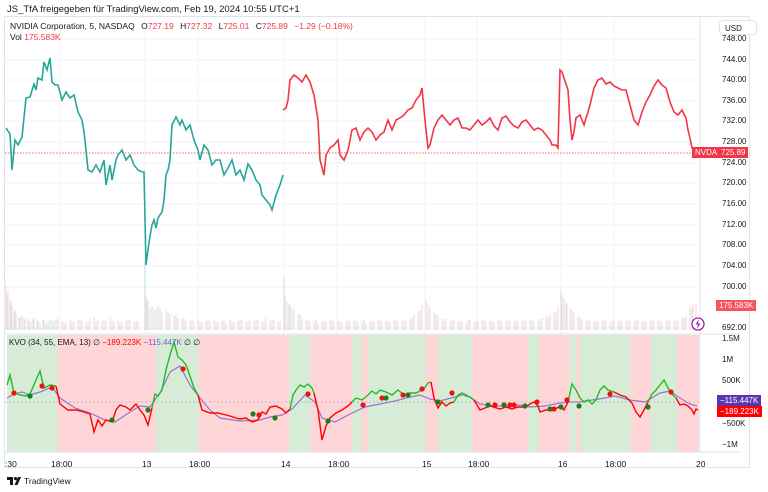 This screenshot has width=768, height=492. I want to click on kvo-tick: 1M, so click(728, 359).